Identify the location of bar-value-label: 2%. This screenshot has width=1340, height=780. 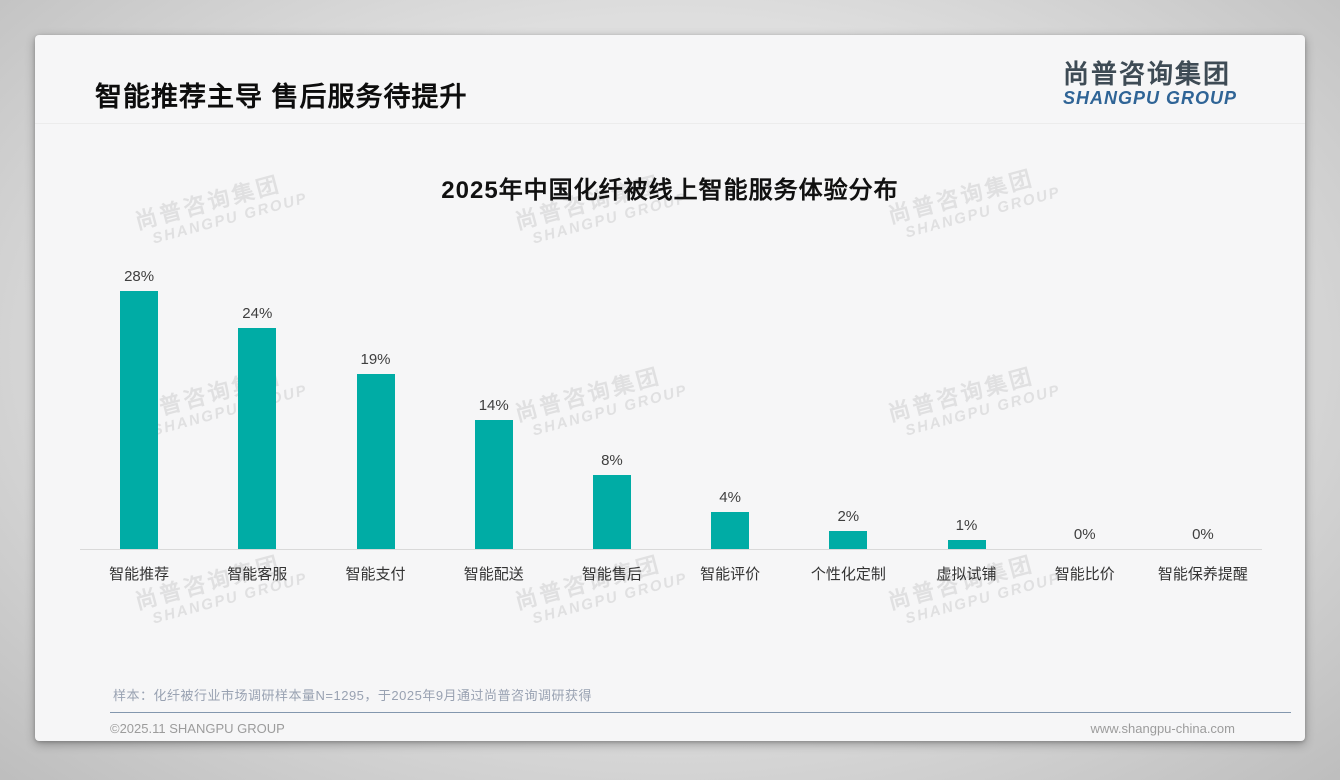
(848, 516).